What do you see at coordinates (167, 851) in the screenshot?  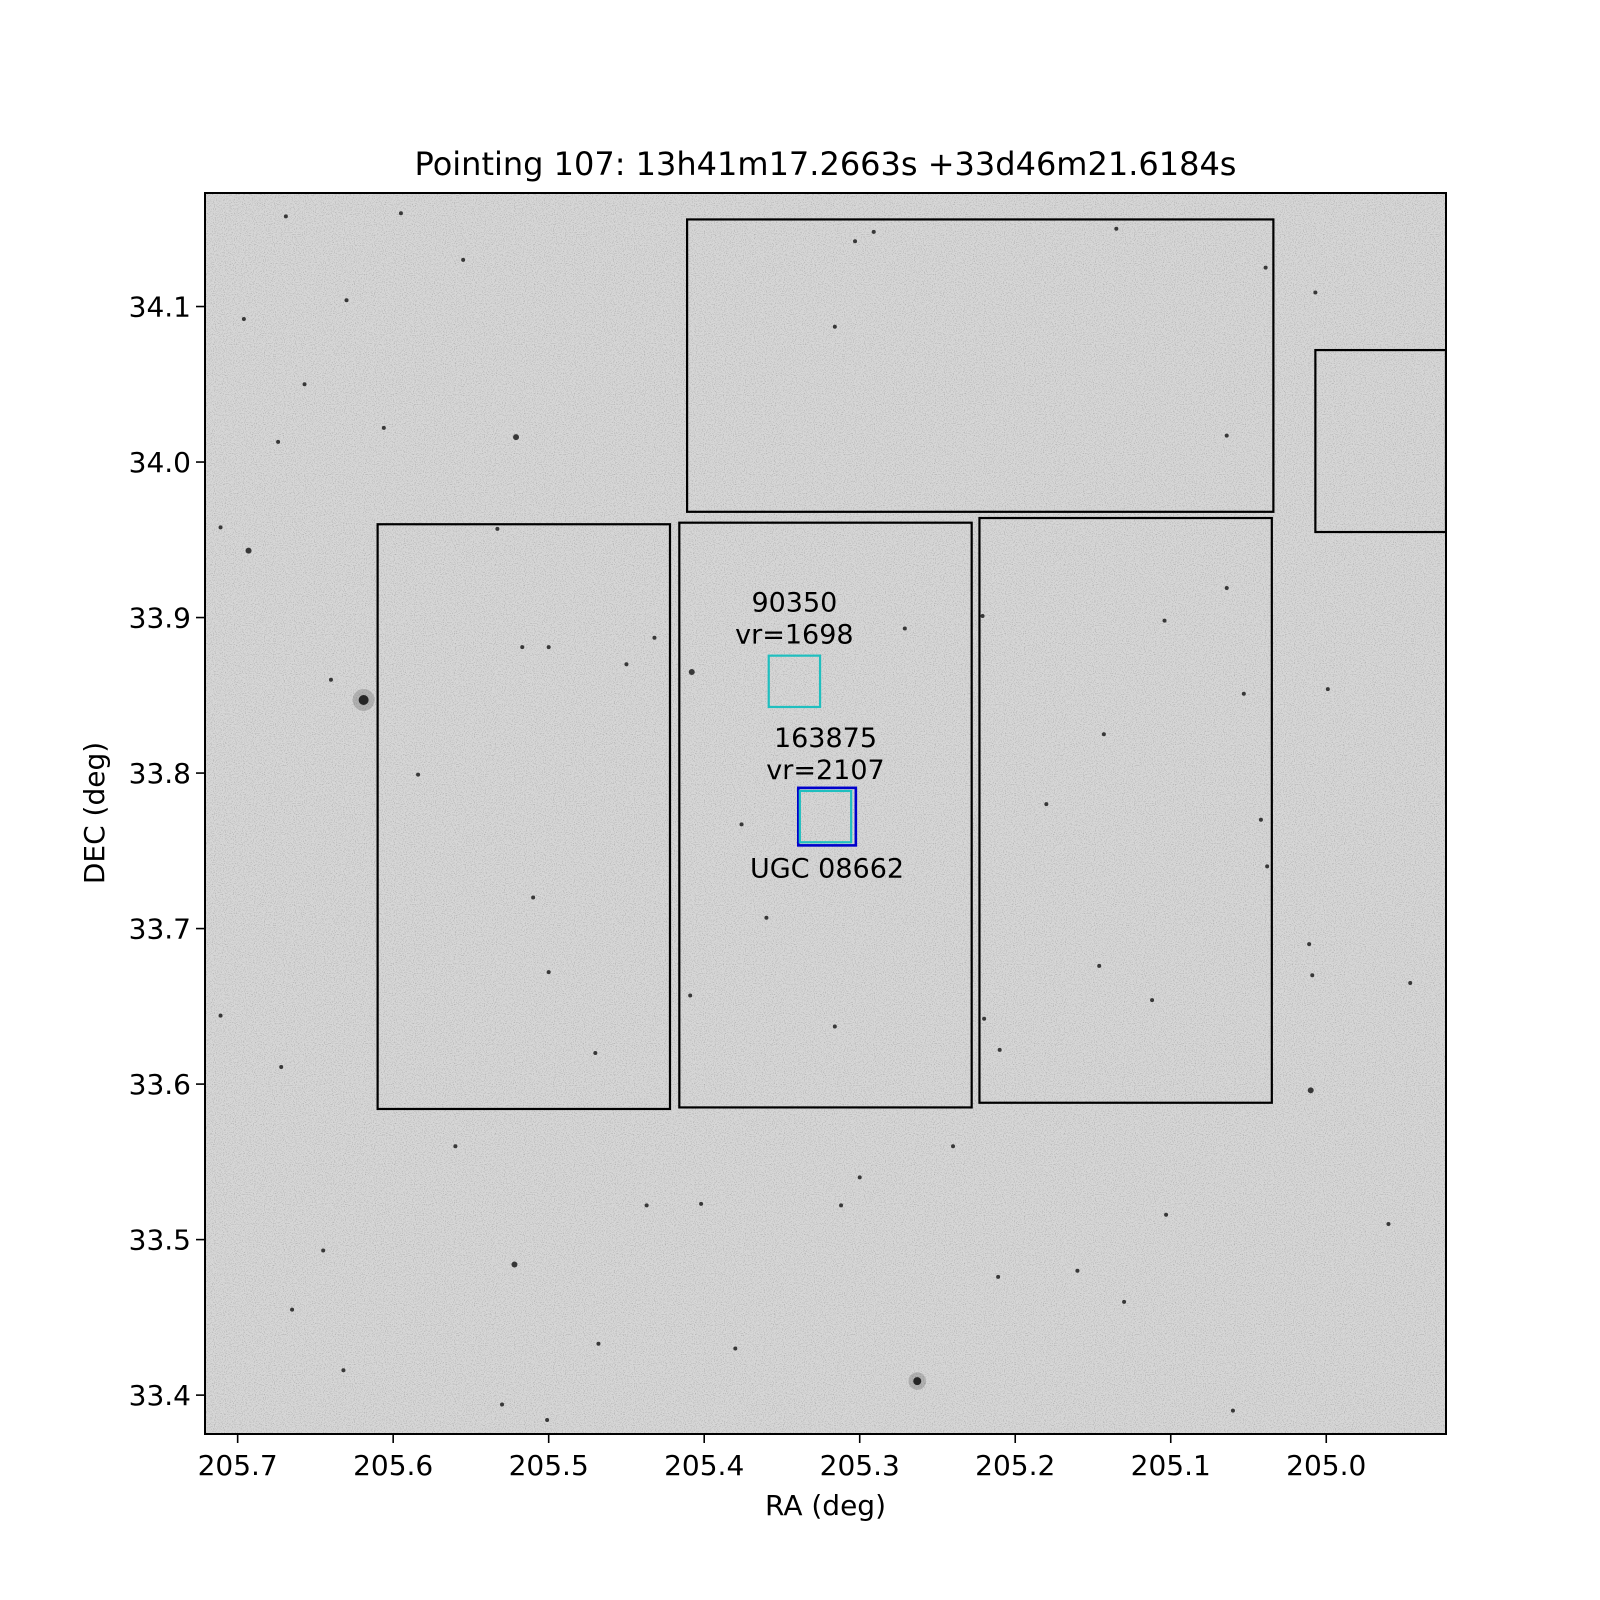 I see `y-axis: 33.4 33.5 33.6 33.7 33.8 33.9 34.0 34.1` at bounding box center [167, 851].